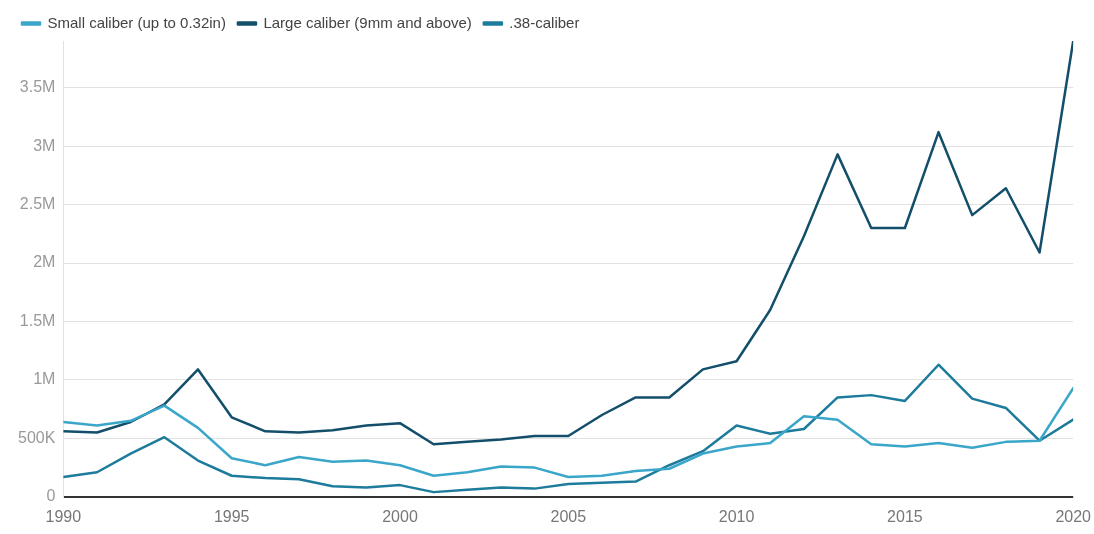 This screenshot has height=534, width=1094. What do you see at coordinates (44, 379) in the screenshot?
I see `y-tick-label: 1M` at bounding box center [44, 379].